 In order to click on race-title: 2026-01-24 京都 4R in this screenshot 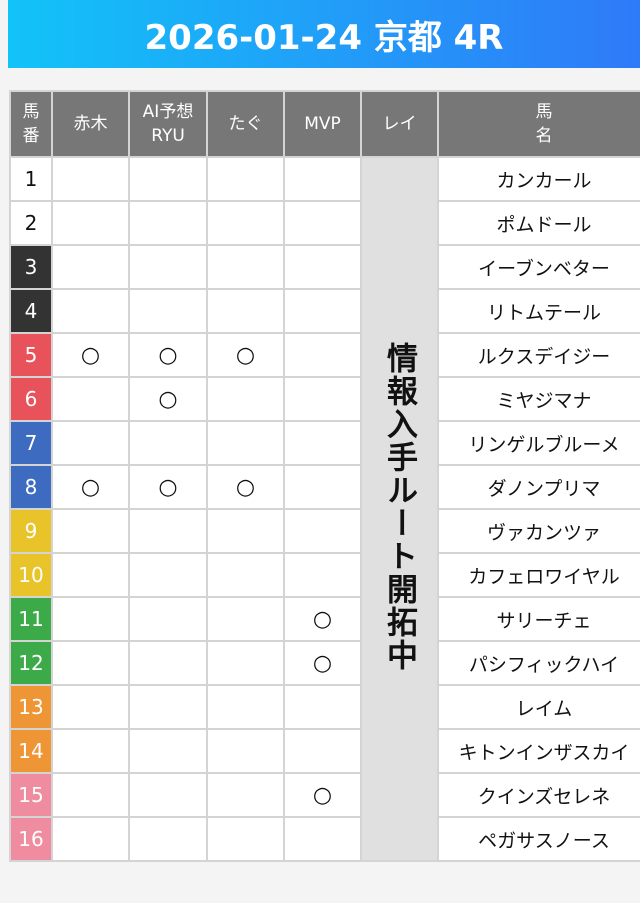, I will do `click(324, 37)`.